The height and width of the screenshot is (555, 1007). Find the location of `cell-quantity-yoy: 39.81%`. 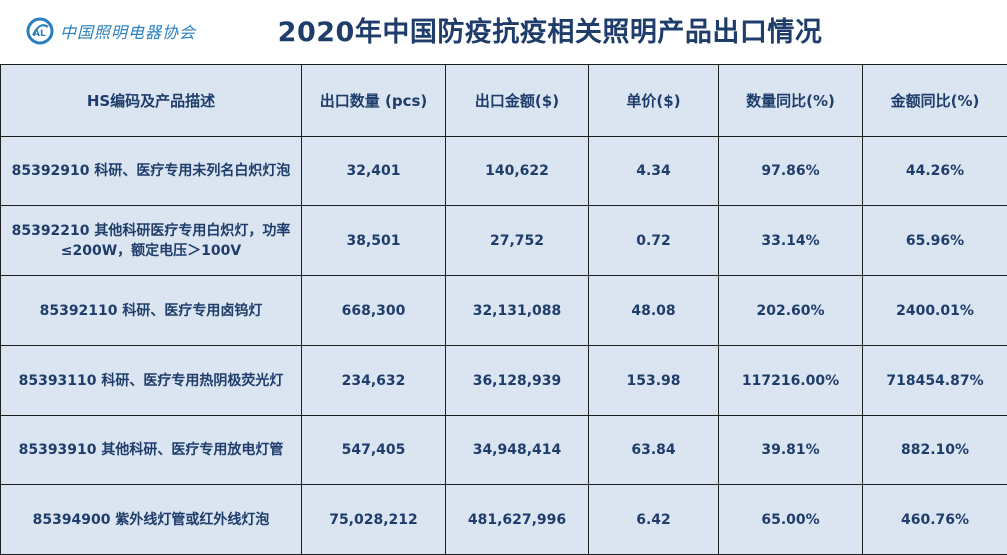

cell-quantity-yoy: 39.81% is located at coordinates (791, 450).